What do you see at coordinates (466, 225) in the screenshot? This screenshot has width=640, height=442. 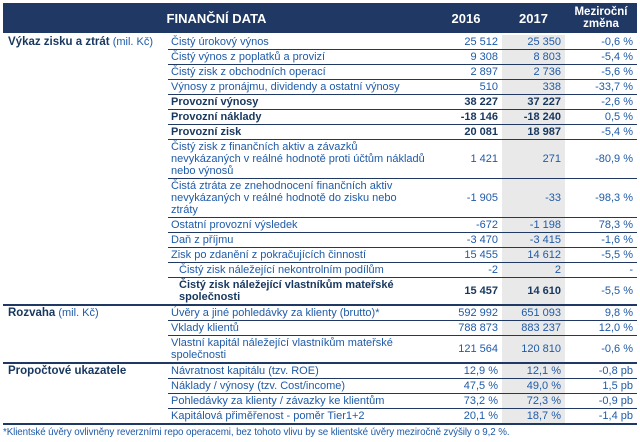 I see `value-2016: -672` at bounding box center [466, 225].